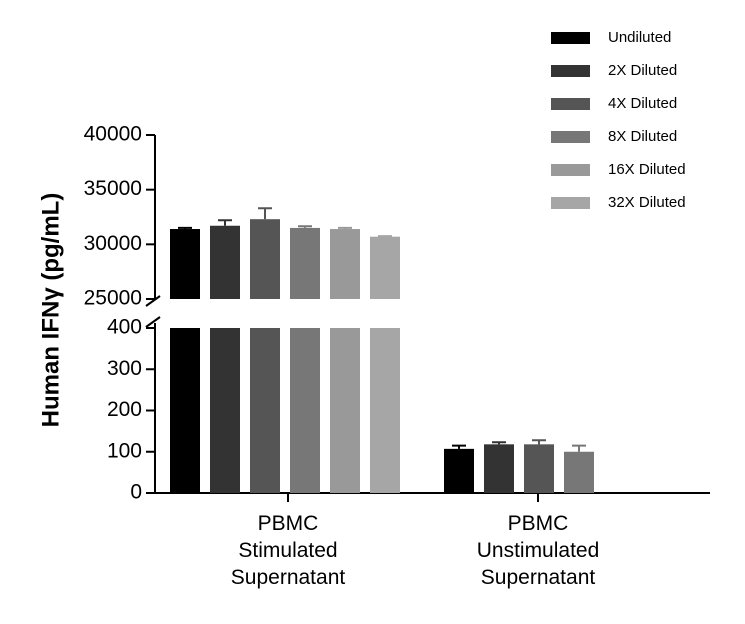  I want to click on y-tick-label: 300, so click(124, 368).